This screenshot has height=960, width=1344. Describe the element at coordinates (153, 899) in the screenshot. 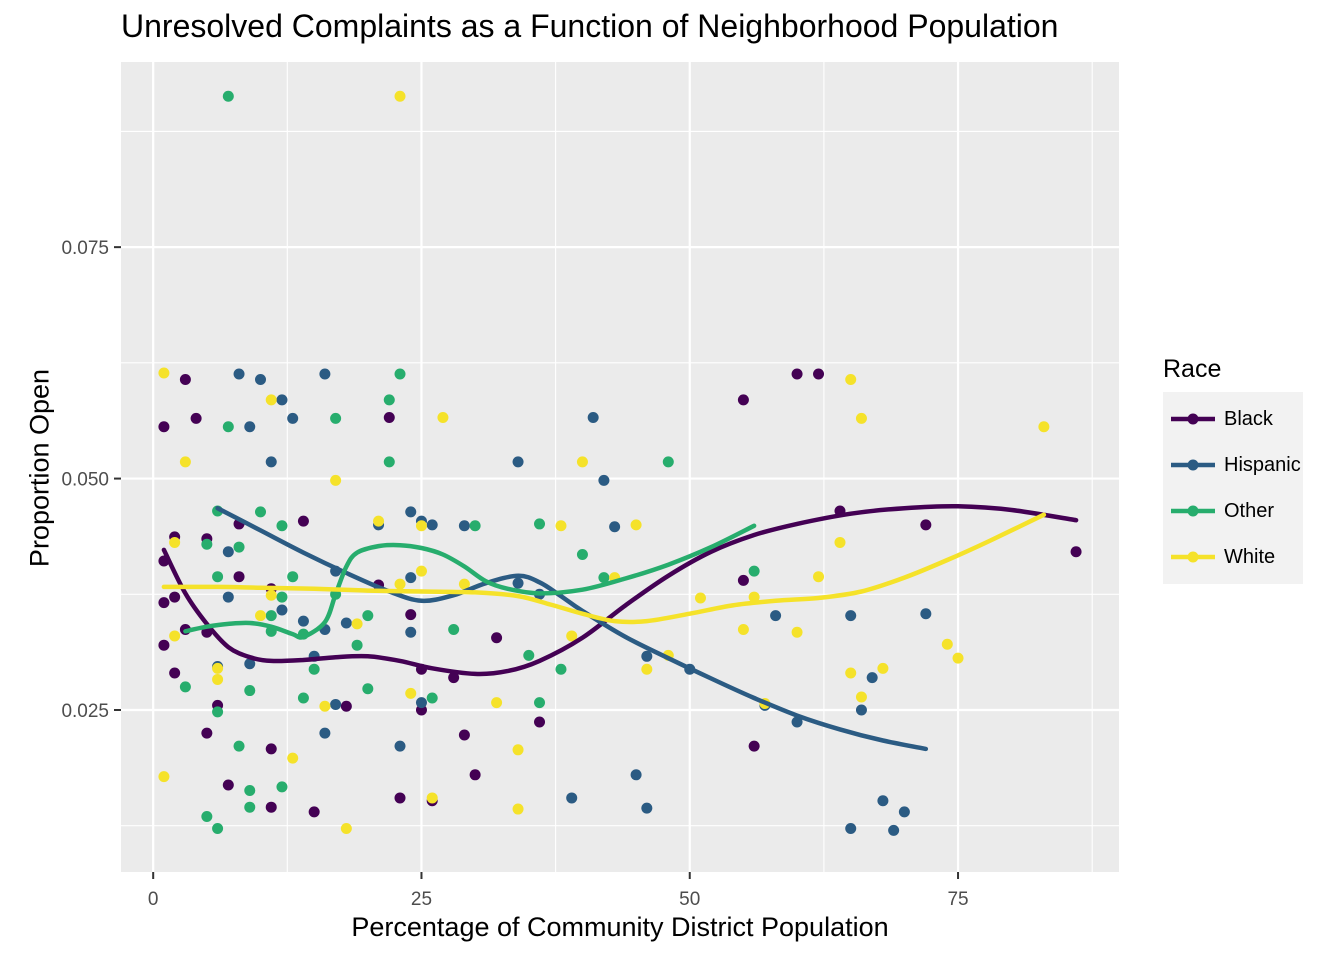

I see `x-tick-label: 0` at that location.